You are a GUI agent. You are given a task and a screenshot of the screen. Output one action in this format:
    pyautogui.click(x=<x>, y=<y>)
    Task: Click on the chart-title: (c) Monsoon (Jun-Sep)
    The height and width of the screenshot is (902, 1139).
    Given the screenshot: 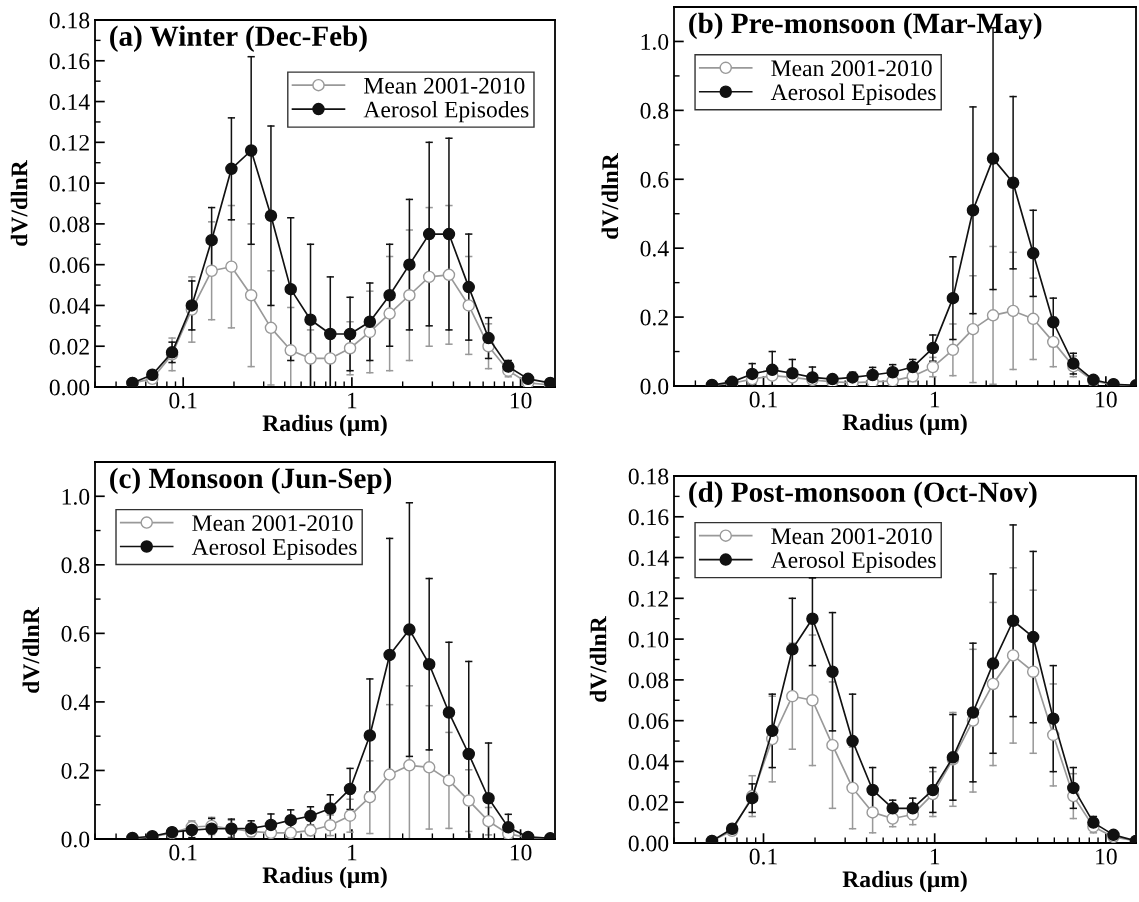 What is the action you would take?
    pyautogui.click(x=251, y=481)
    